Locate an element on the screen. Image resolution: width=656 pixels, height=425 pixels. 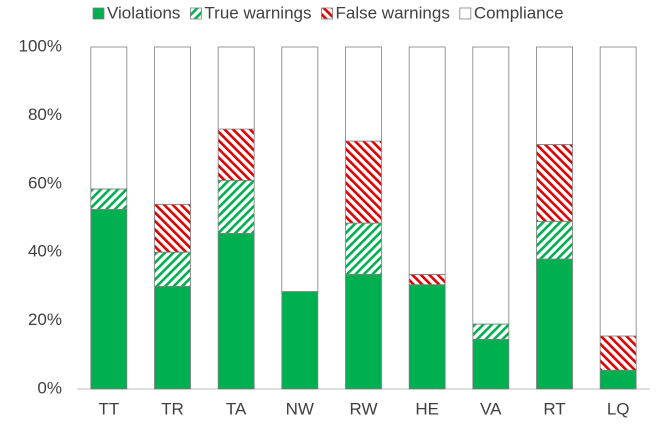
x-tick-label: RT is located at coordinates (554, 408).